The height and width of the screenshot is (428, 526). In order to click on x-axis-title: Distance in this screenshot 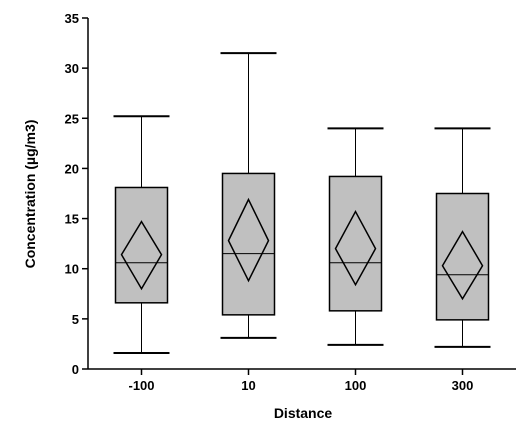, I will do `click(303, 413)`.